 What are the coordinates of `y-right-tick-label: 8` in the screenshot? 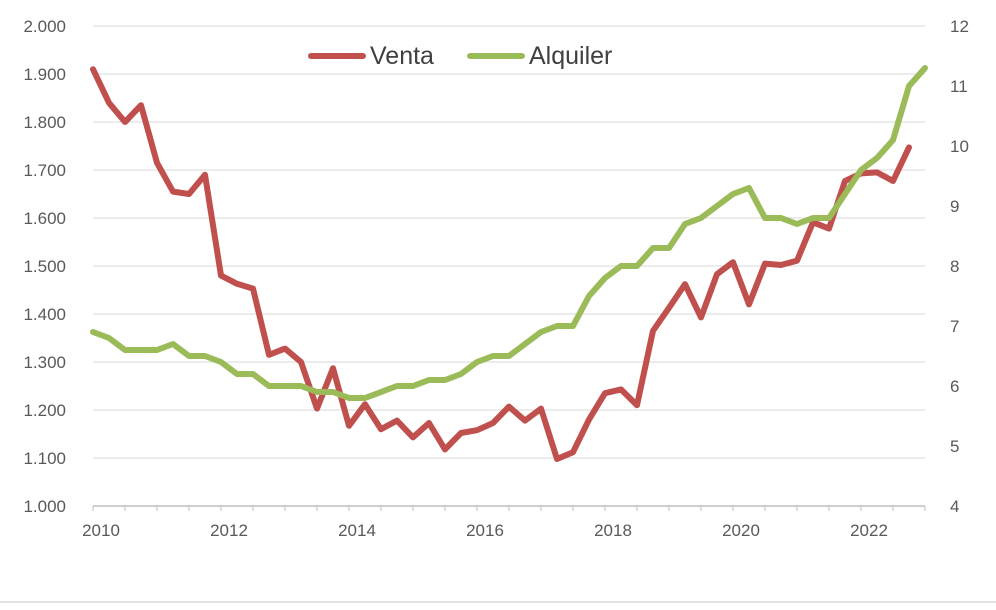 It's located at (954, 266).